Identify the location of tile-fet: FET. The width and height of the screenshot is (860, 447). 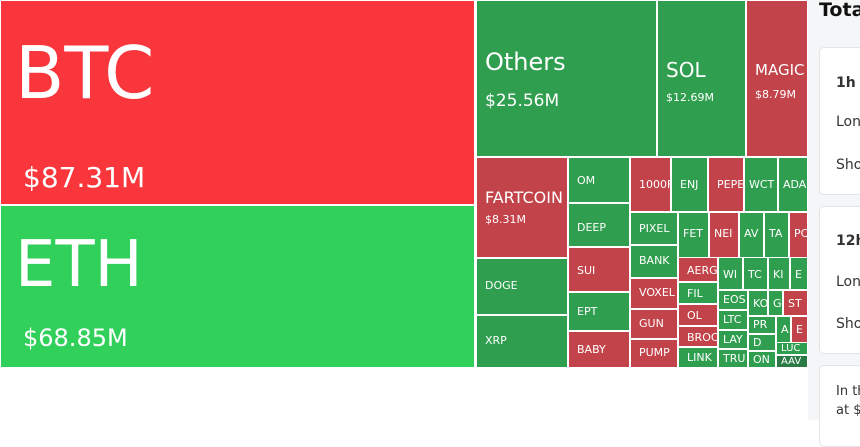
(693, 235).